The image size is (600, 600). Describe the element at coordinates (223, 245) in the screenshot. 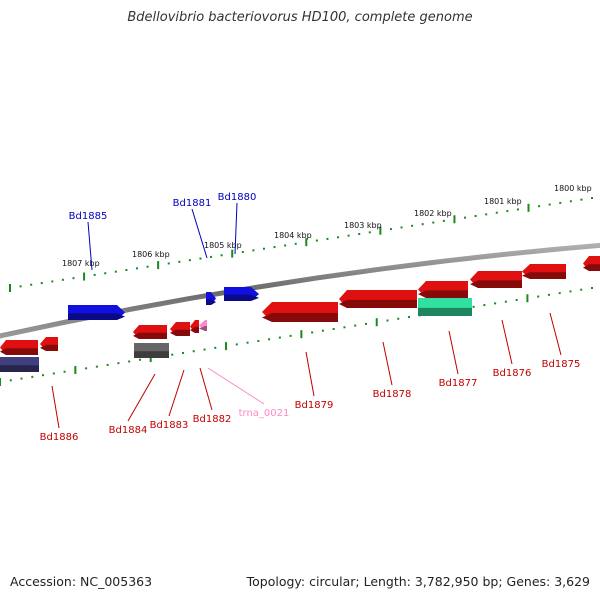

I see `scale-label: 1805 kbp` at that location.